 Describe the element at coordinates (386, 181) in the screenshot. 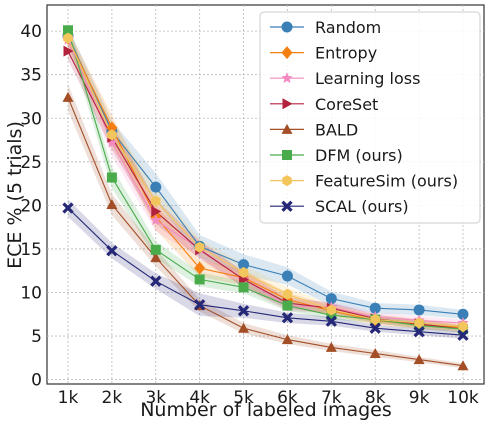

I see `legend-label-featuresim-ours: FeatureSim (ours)` at that location.